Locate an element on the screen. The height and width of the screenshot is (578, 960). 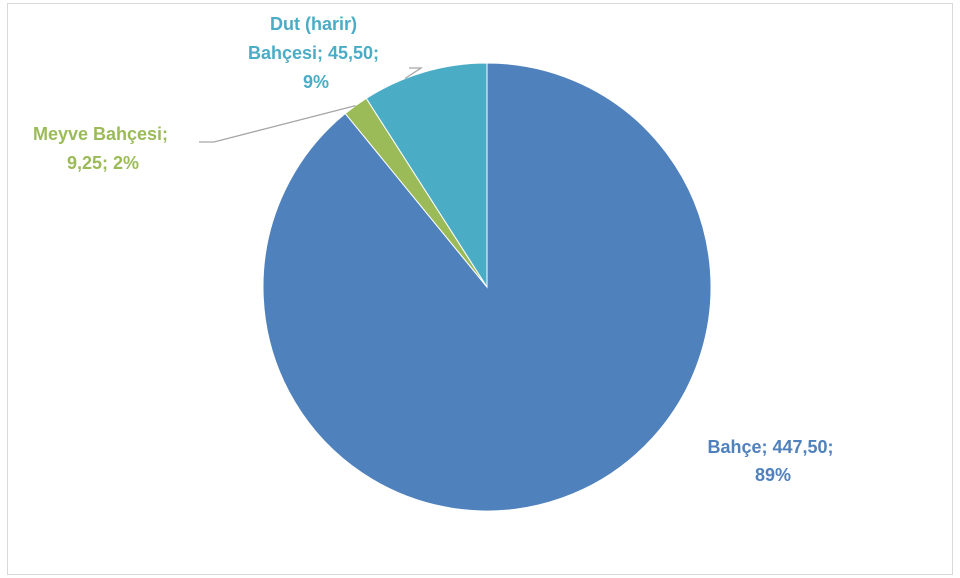
data-label-meyve-bahcesi-line-1: Meyve Bahçesi; is located at coordinates (100, 134).